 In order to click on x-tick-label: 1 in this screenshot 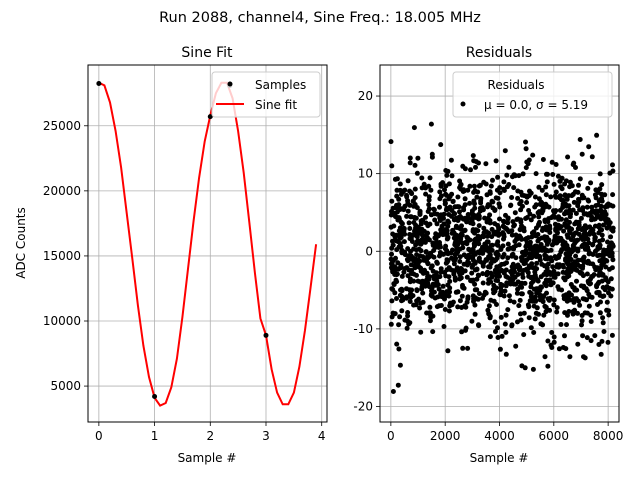, I will do `click(155, 436)`.